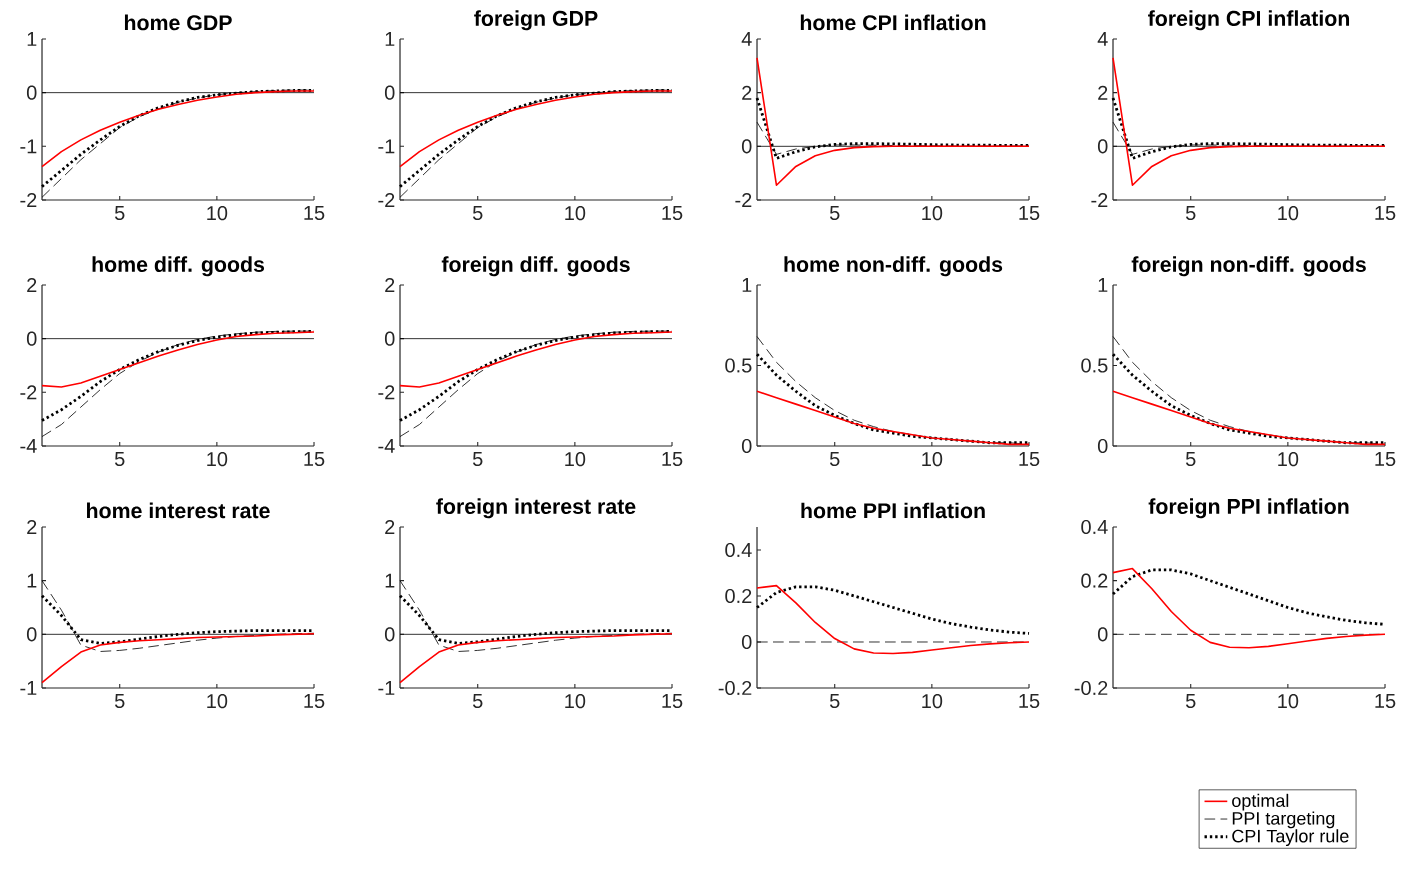 The width and height of the screenshot is (1402, 877). Describe the element at coordinates (178, 510) in the screenshot. I see `chart-title: home interest rate` at that location.